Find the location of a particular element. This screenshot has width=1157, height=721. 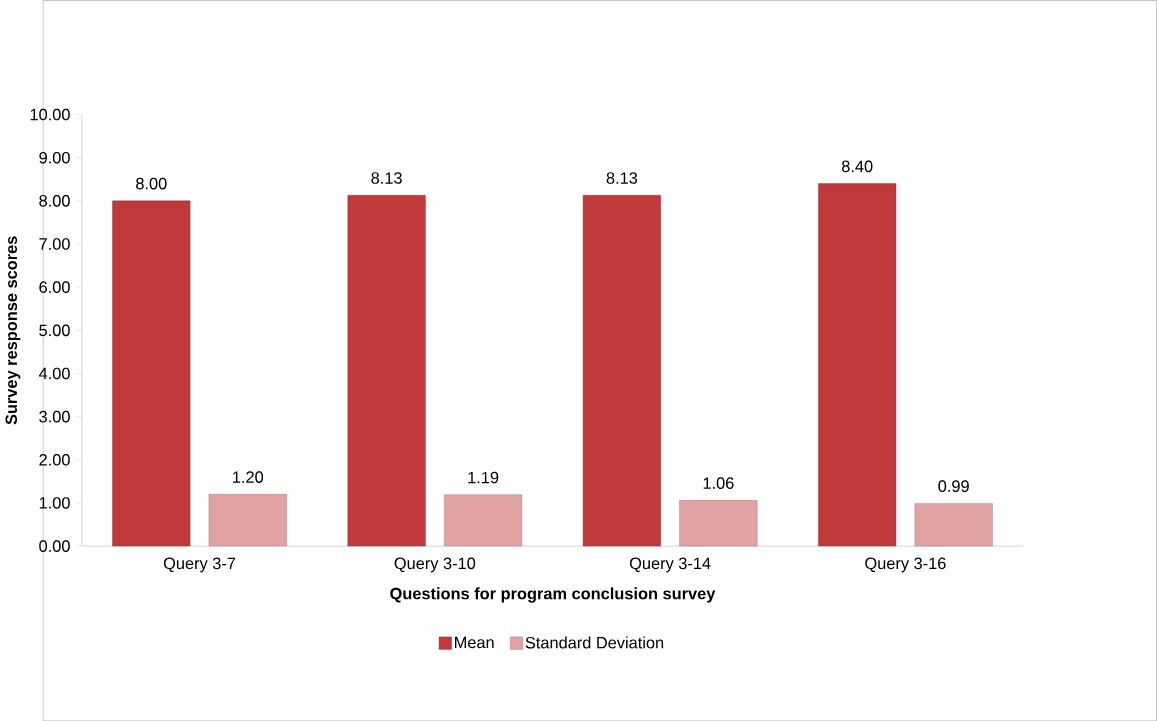

y-tick-label: 0.00 is located at coordinates (54, 546).